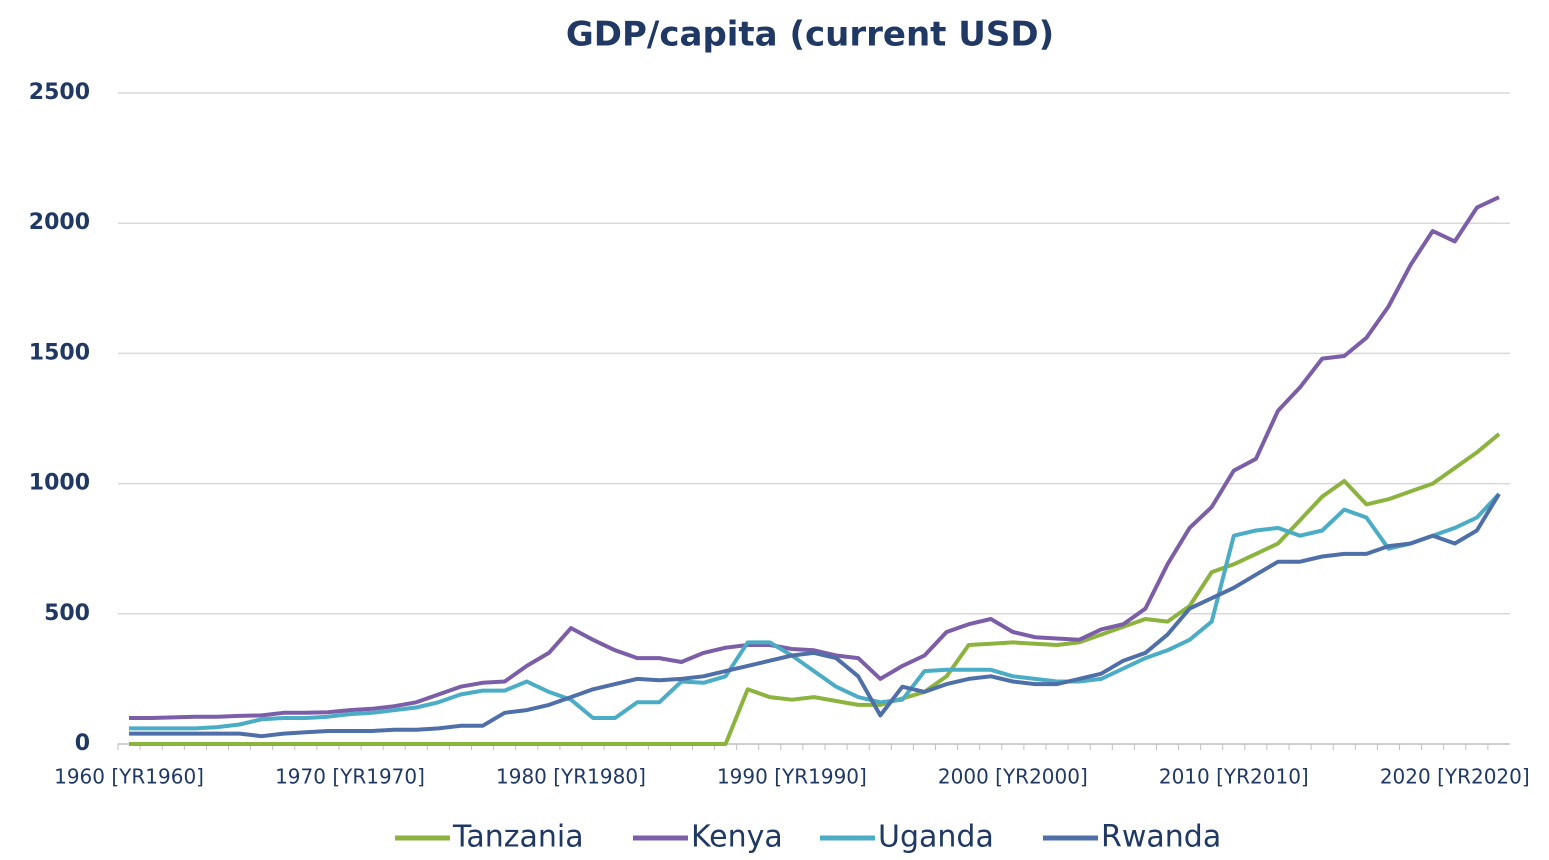 This screenshot has height=860, width=1549. I want to click on legend-label: Uganda, so click(936, 837).